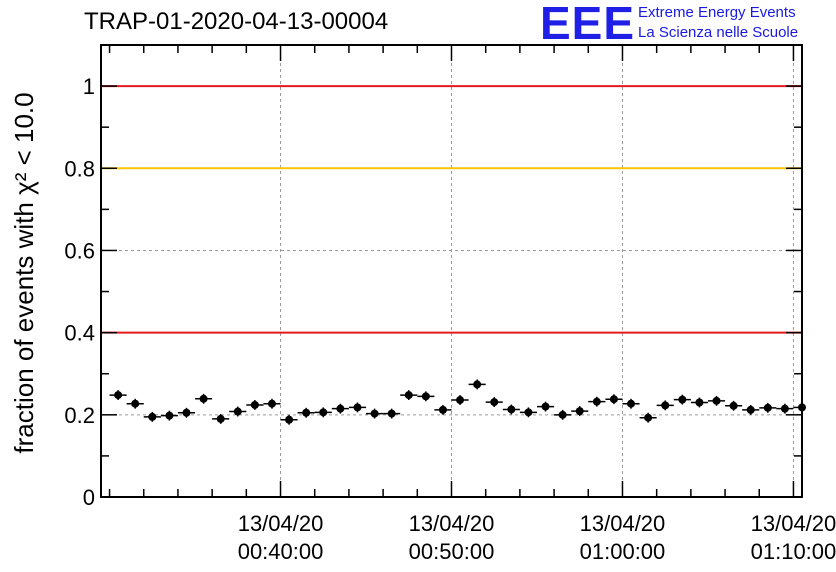 This screenshot has height=572, width=836. Describe the element at coordinates (236, 21) in the screenshot. I see `chart-title: TRAP-01-2020-04-13-00004` at that location.